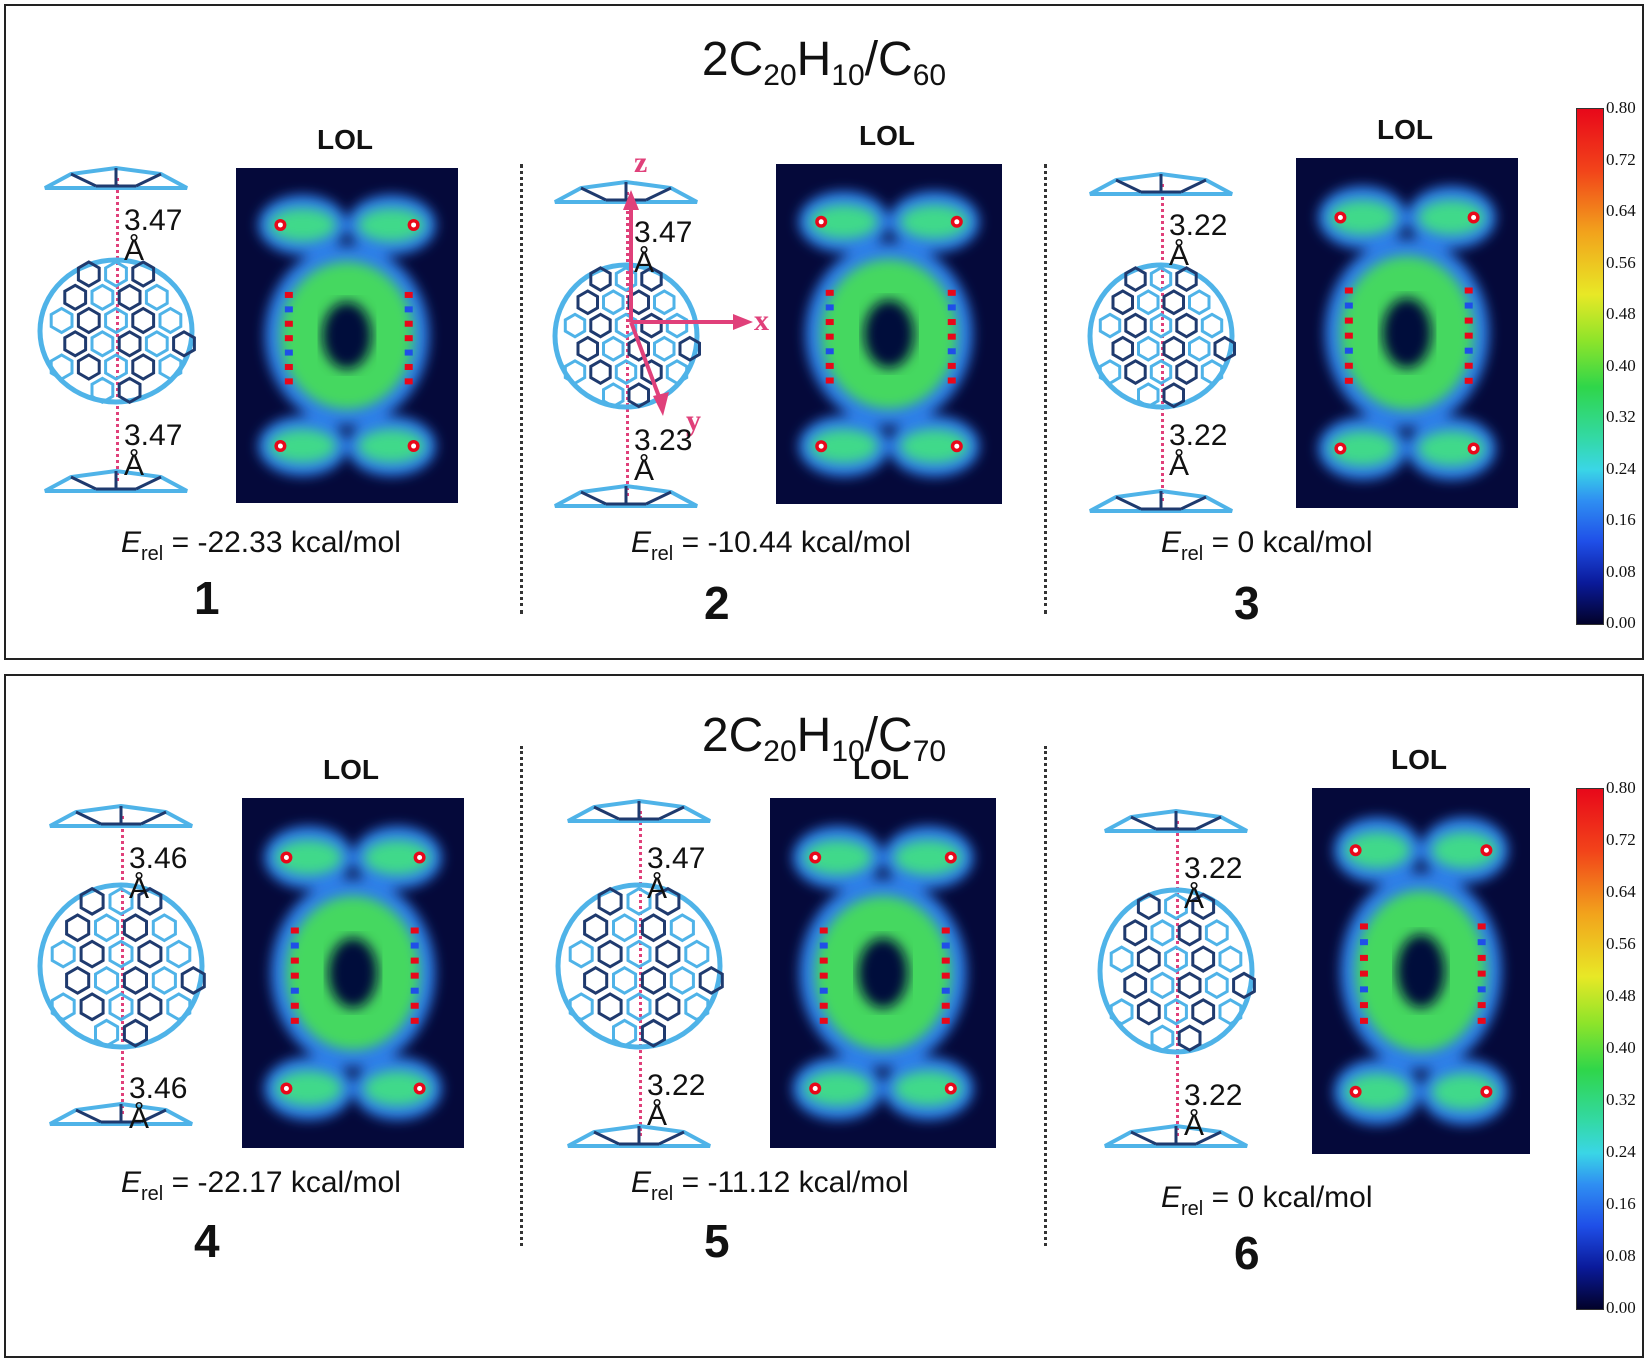 The image size is (1650, 1362). I want to click on relative-energy: Erel = 0 kcal/mol, so click(1267, 1201).